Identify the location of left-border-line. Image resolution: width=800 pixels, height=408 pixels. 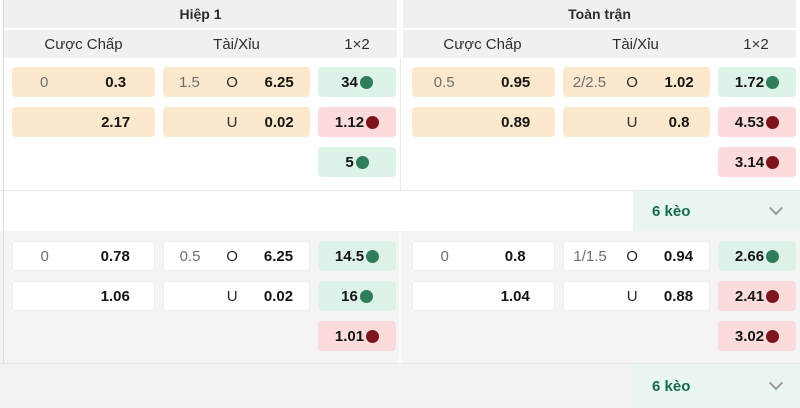
(3, 182).